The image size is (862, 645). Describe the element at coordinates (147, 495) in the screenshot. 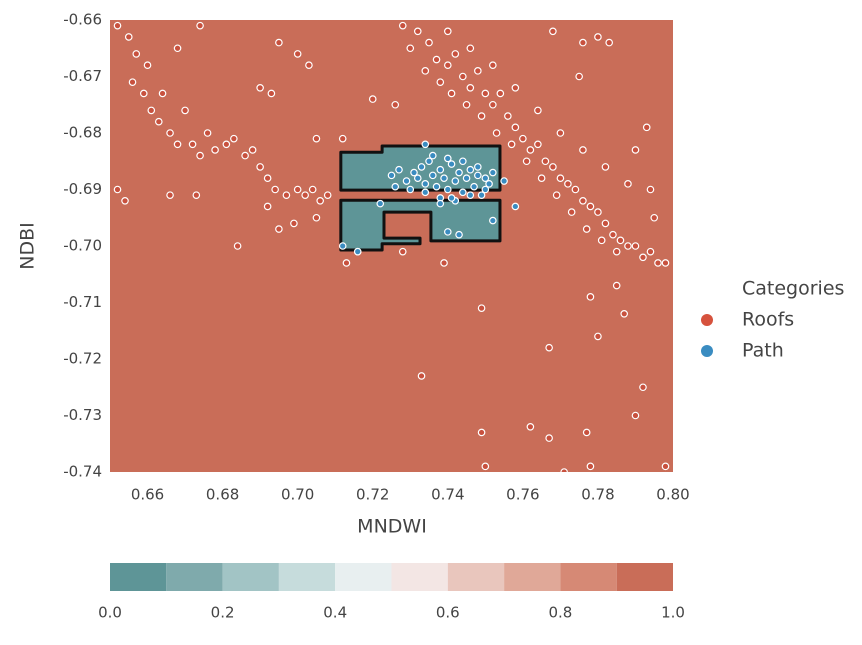

I see `x-tick-label: 0.66` at that location.